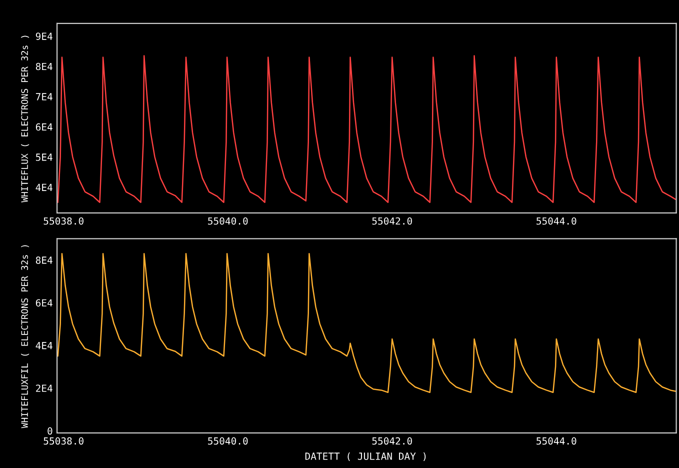 The image size is (679, 468). What do you see at coordinates (44, 96) in the screenshot?
I see `y-tick-label: 7E4` at bounding box center [44, 96].